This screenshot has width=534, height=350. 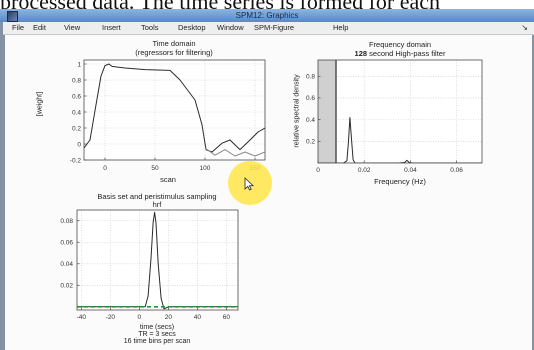 I want to click on menu-file: File, so click(x=18, y=27).